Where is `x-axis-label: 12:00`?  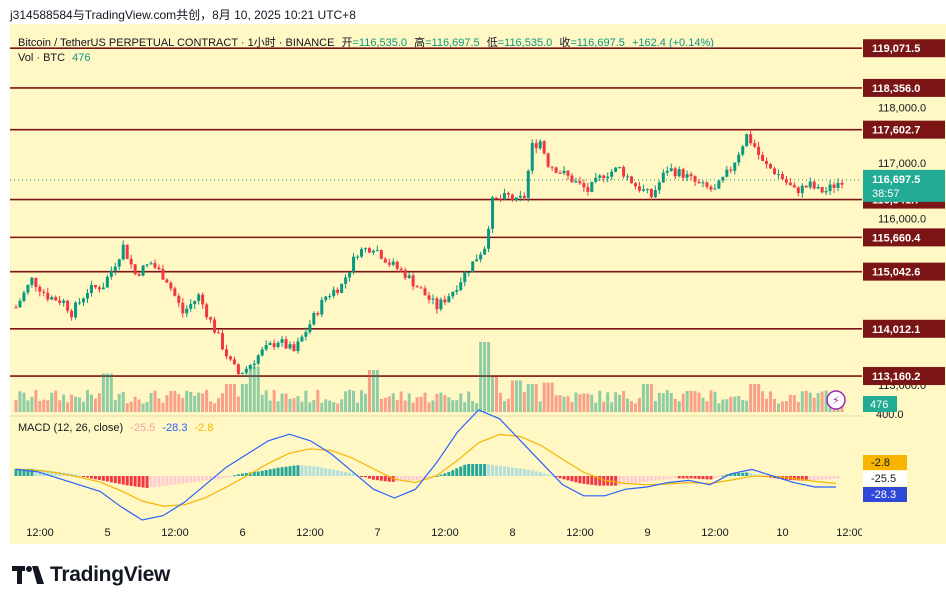 x-axis-label: 12:00 is located at coordinates (310, 533).